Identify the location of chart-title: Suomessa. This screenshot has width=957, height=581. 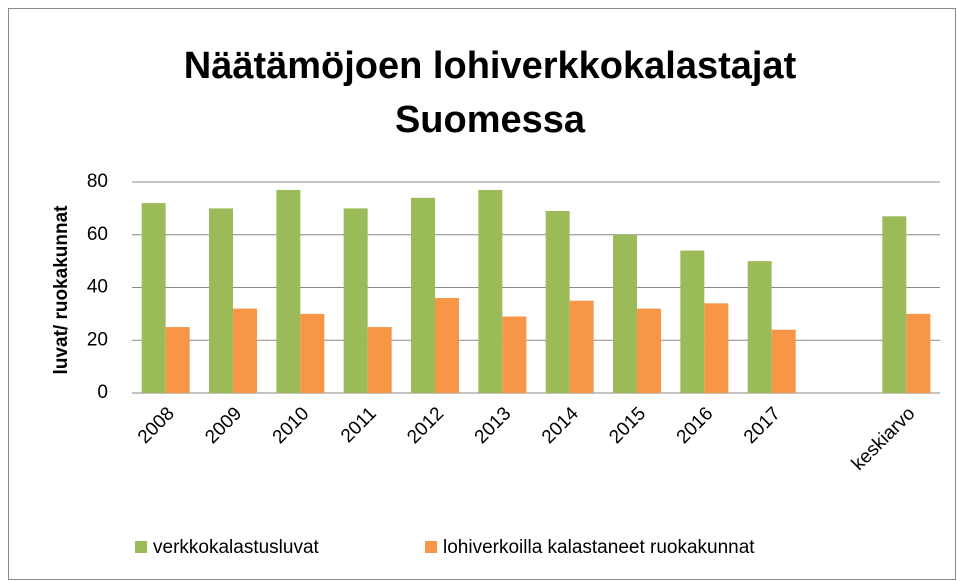
(490, 120).